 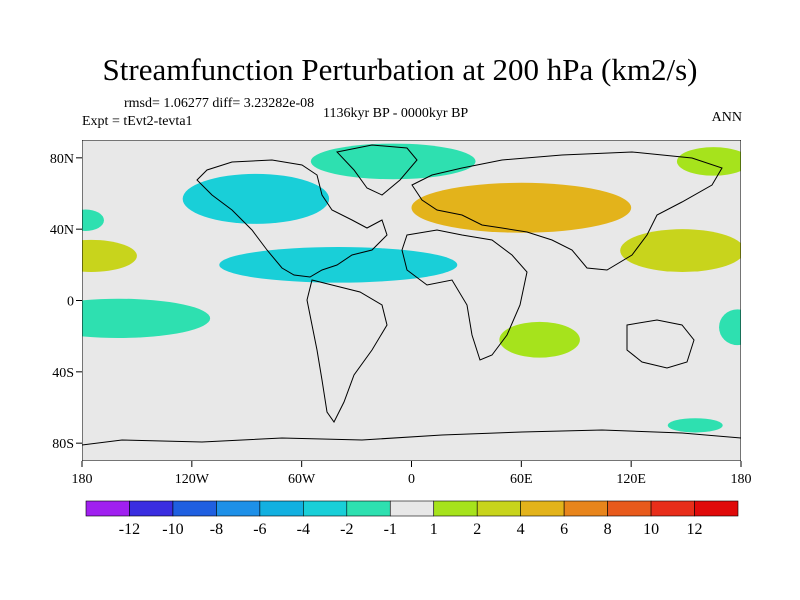 What do you see at coordinates (521, 529) in the screenshot?
I see `colorbar-label: 4` at bounding box center [521, 529].